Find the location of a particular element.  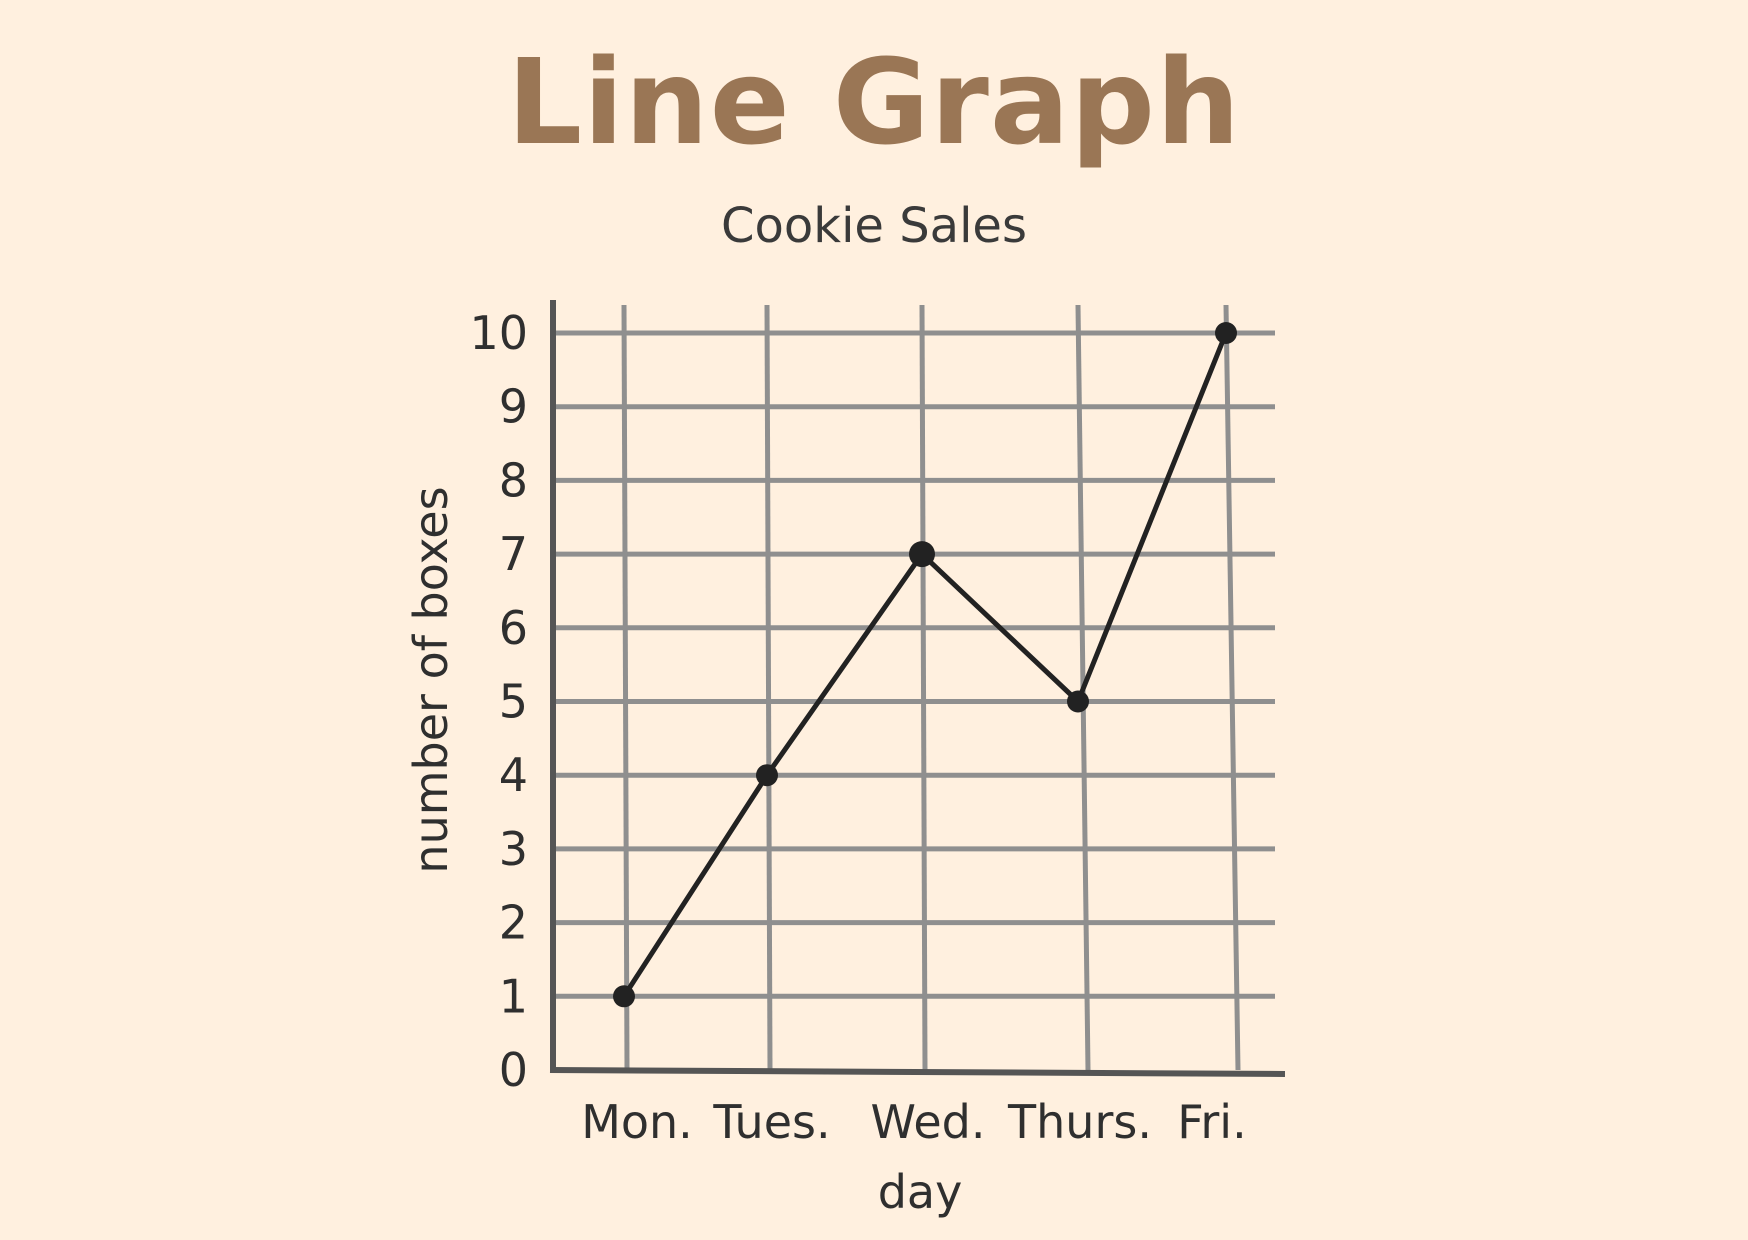

y-tick-label: 6 is located at coordinates (513, 628).